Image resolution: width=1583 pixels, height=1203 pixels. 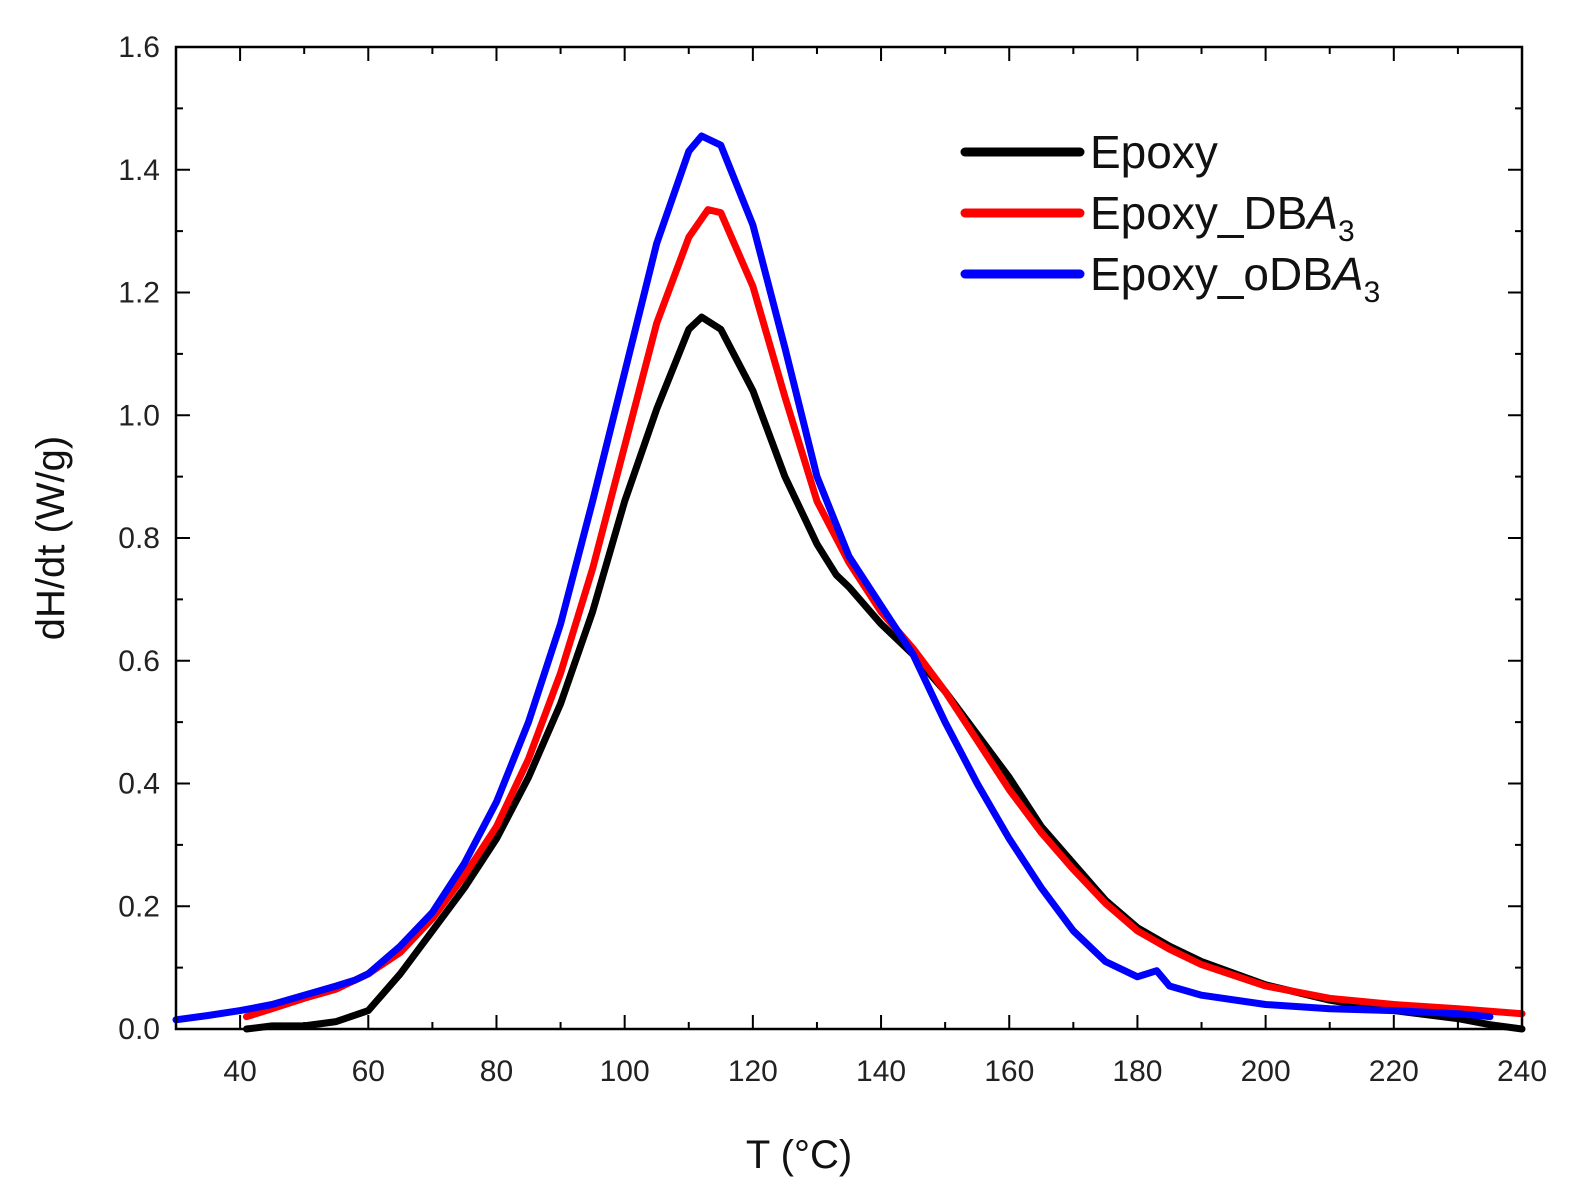 What do you see at coordinates (51, 538) in the screenshot?
I see `y-axis-title: dH/dt (W/g)` at bounding box center [51, 538].